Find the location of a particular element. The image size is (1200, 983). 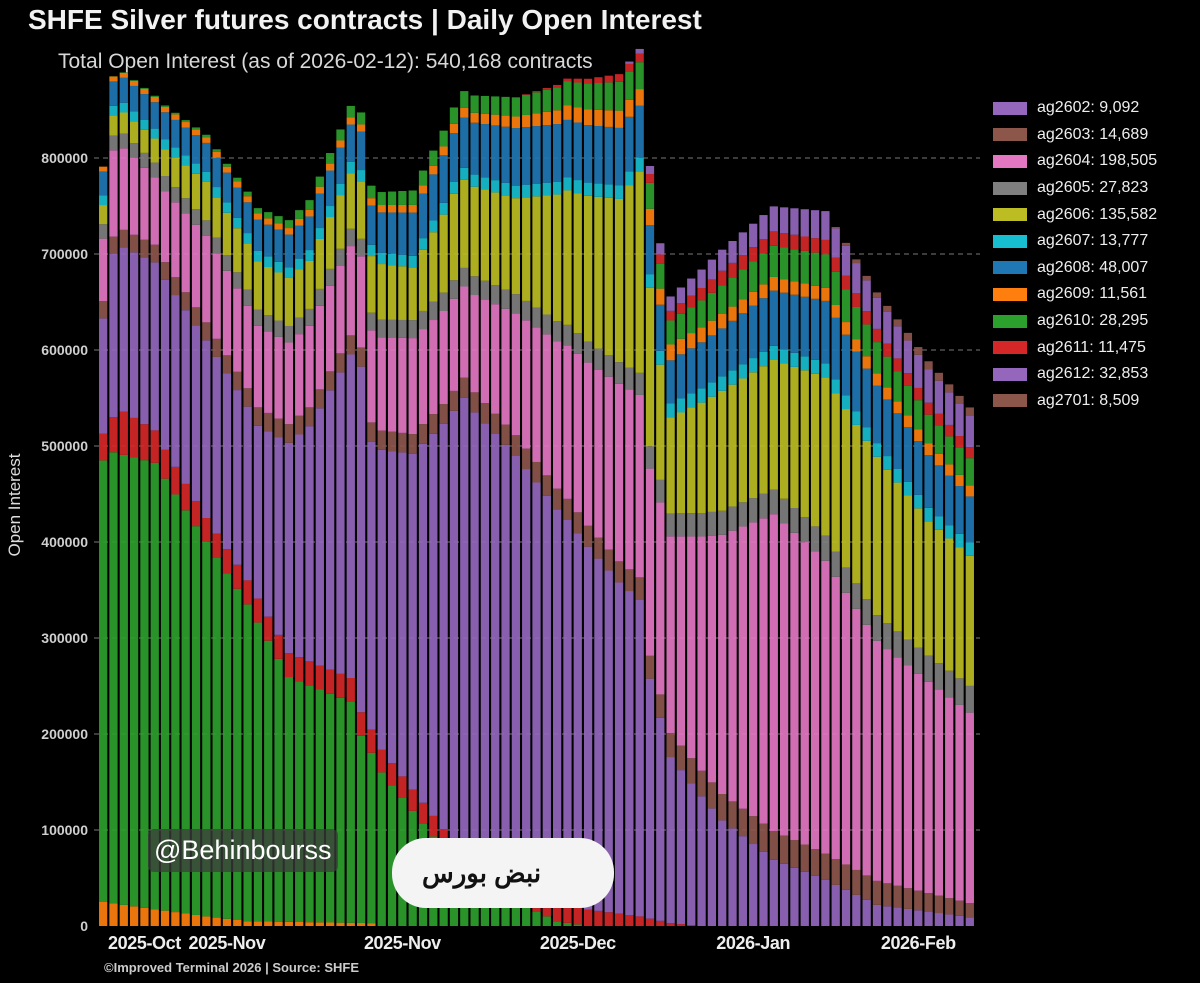

legend-label: ag2606: 135,582 is located at coordinates (1097, 214).